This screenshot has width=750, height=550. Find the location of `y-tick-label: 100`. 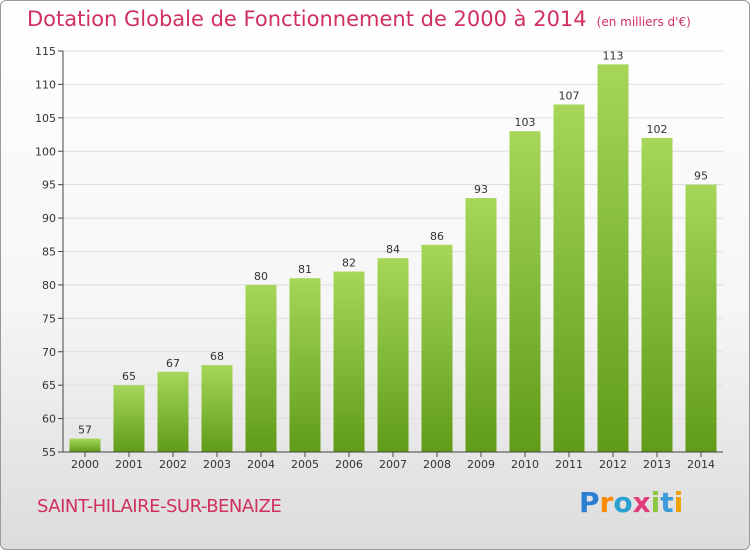

y-tick-label: 100 is located at coordinates (45, 151).